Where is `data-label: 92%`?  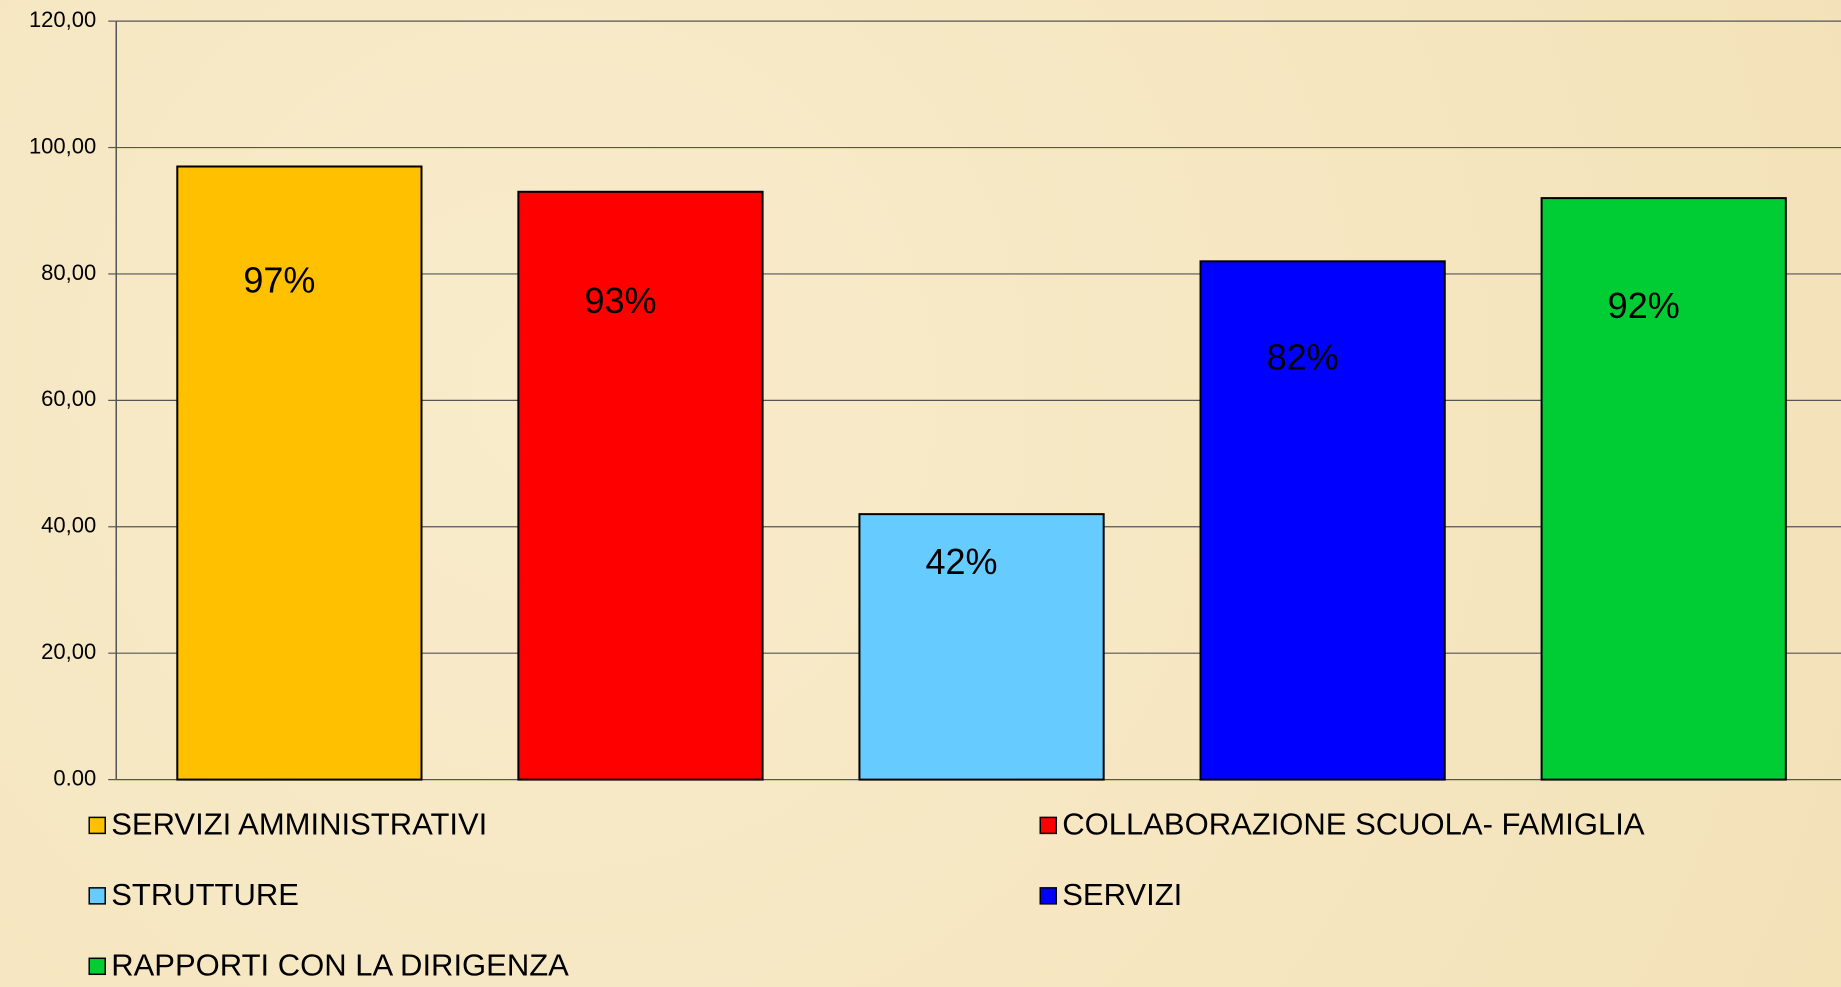 data-label: 92% is located at coordinates (1644, 305).